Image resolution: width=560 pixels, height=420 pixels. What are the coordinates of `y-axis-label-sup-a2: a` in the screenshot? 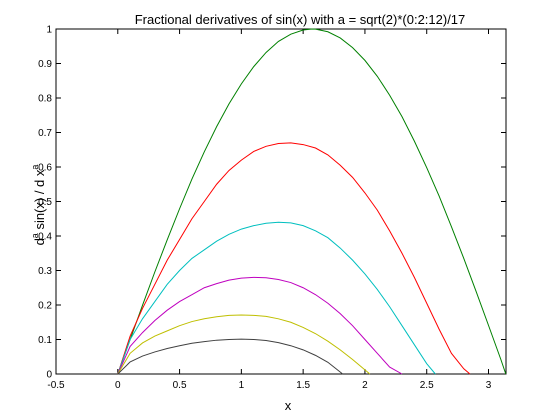 It's located at (35, 167).